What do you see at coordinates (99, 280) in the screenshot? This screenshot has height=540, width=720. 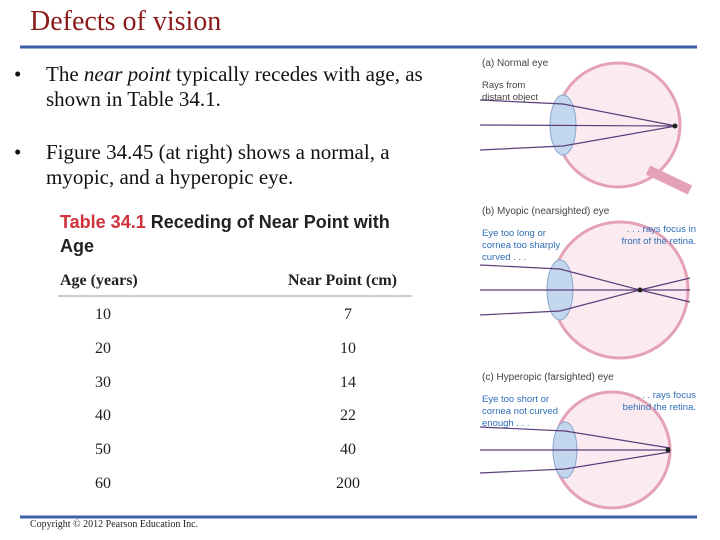 I see `table-header: Age (years)` at bounding box center [99, 280].